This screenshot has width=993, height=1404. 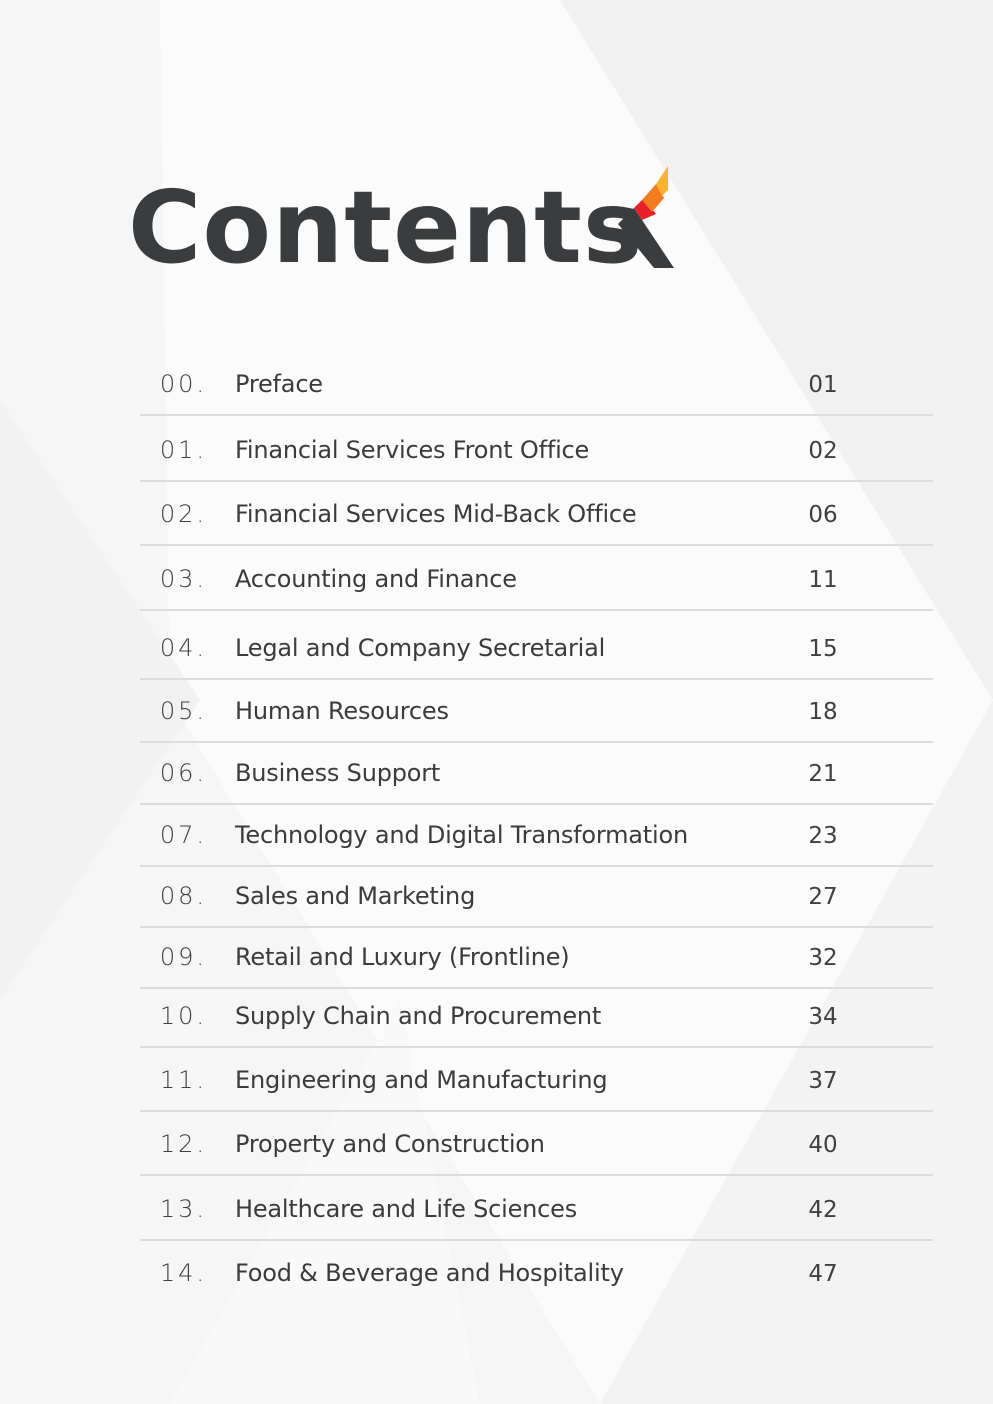 I want to click on toc-entry-page-number-text: 42, so click(x=823, y=1210).